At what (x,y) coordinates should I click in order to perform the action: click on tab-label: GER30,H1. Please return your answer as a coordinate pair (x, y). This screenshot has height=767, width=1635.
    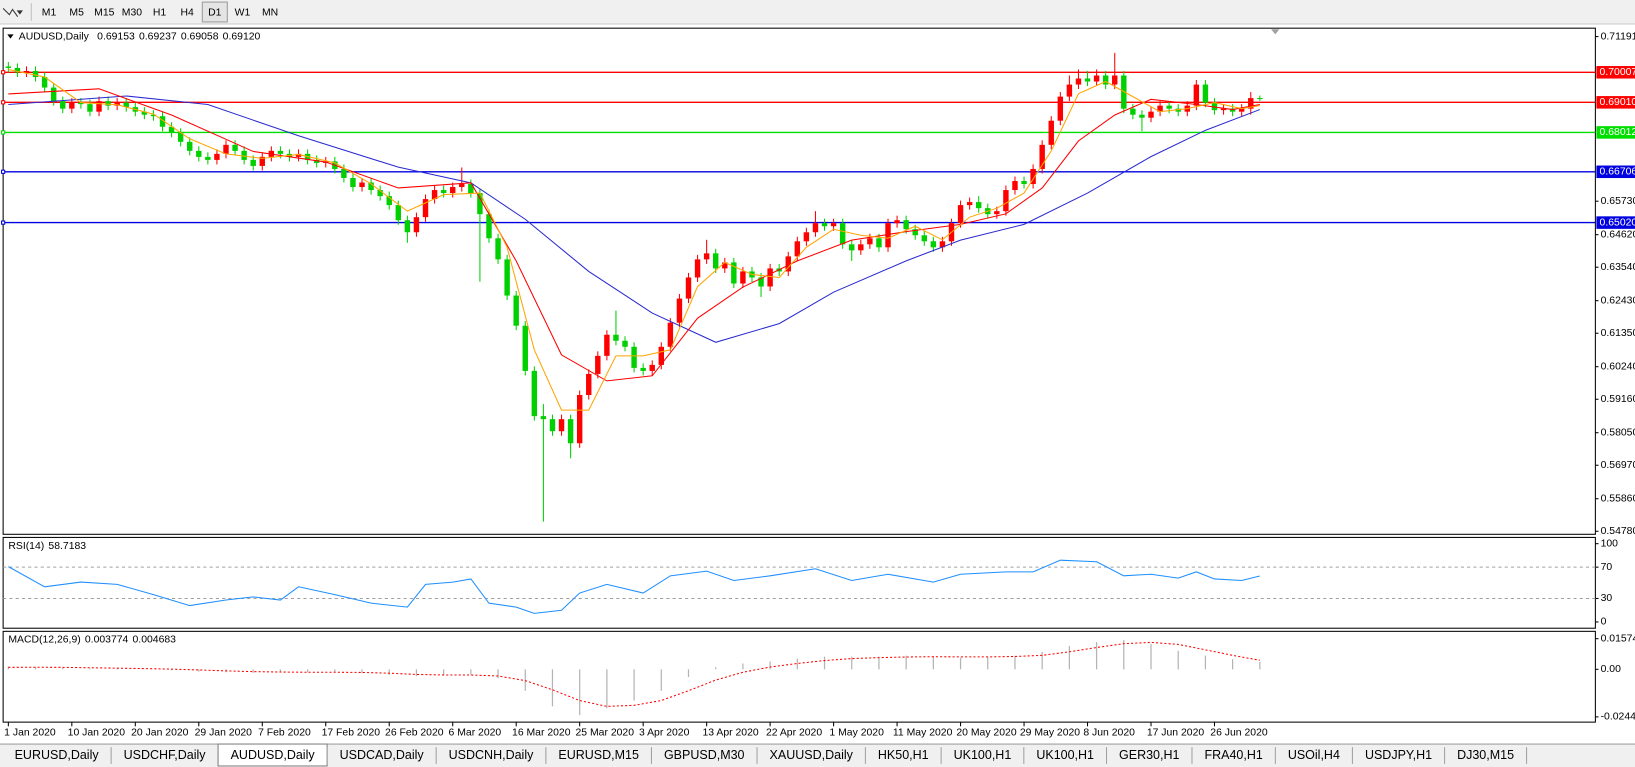
    Looking at the image, I should click on (1149, 755).